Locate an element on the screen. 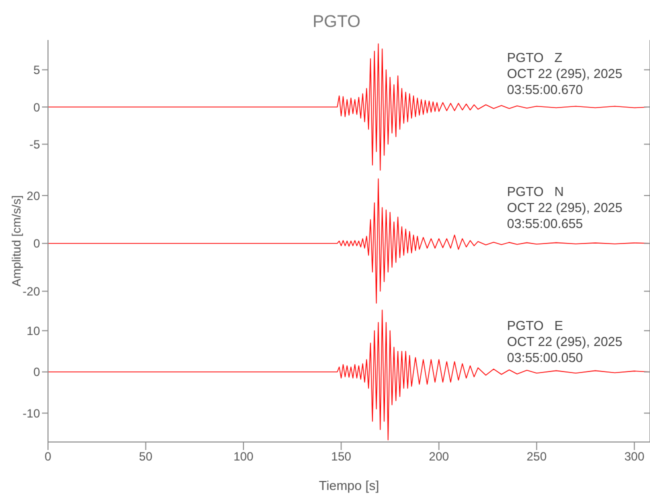 Image resolution: width=650 pixels, height=500 pixels. x-tick-label: 250 is located at coordinates (536, 457).